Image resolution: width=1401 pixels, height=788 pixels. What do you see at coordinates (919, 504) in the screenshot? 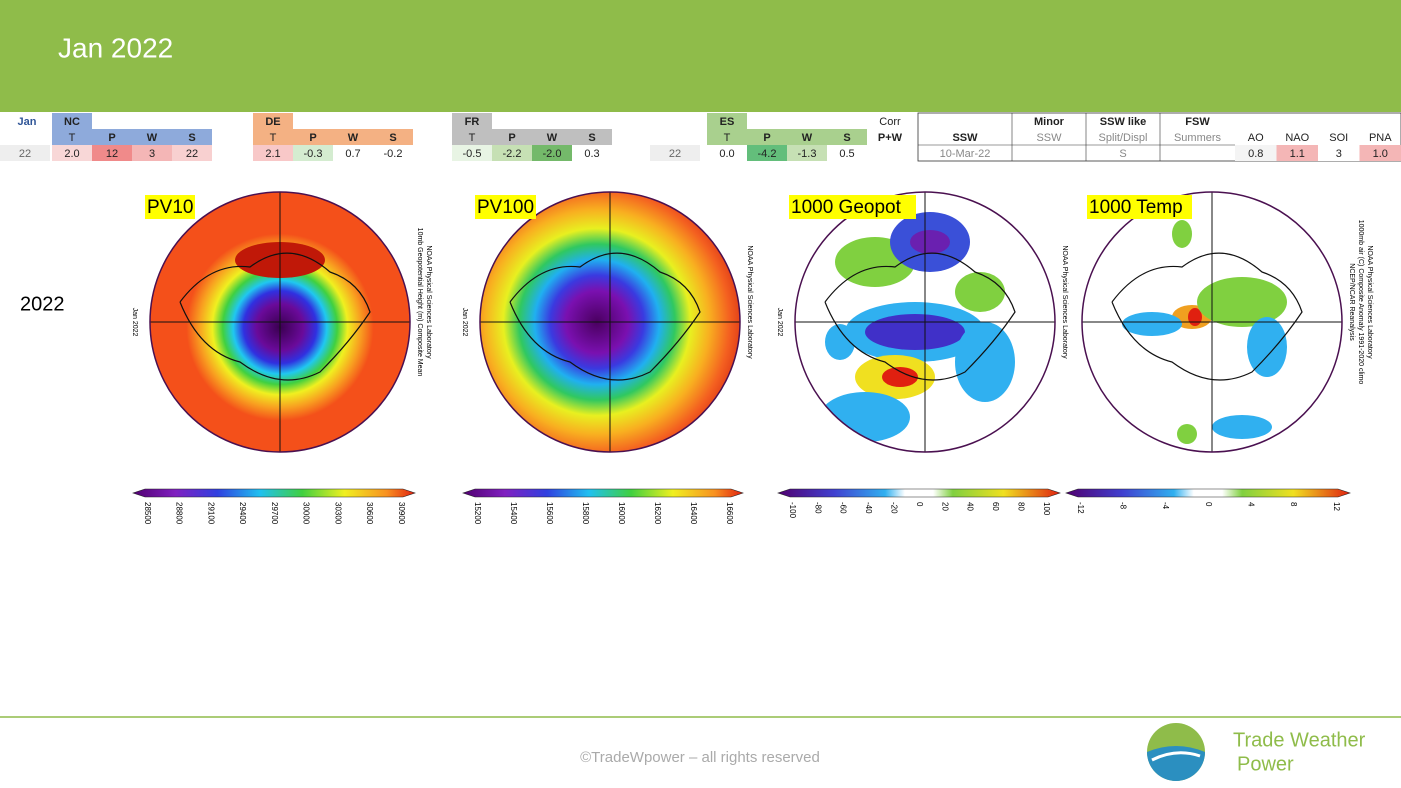
I see `colorbar-tick-label: 0` at bounding box center [919, 504].